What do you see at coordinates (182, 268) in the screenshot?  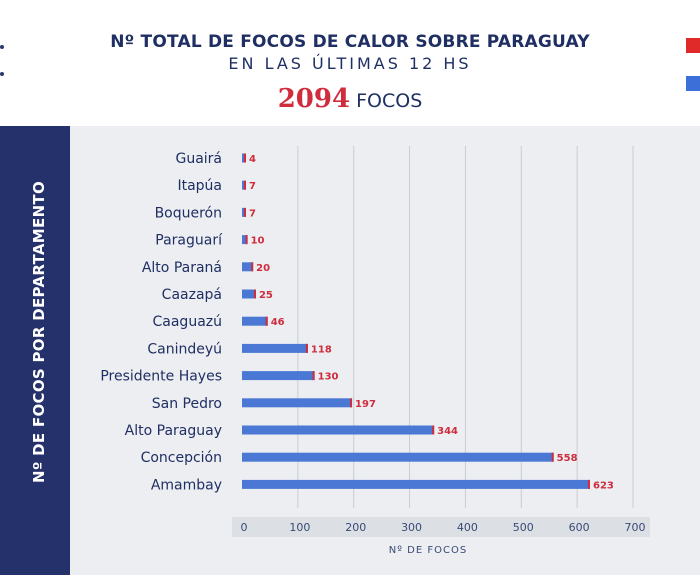 I see `category-label: Alto Paraná` at bounding box center [182, 268].